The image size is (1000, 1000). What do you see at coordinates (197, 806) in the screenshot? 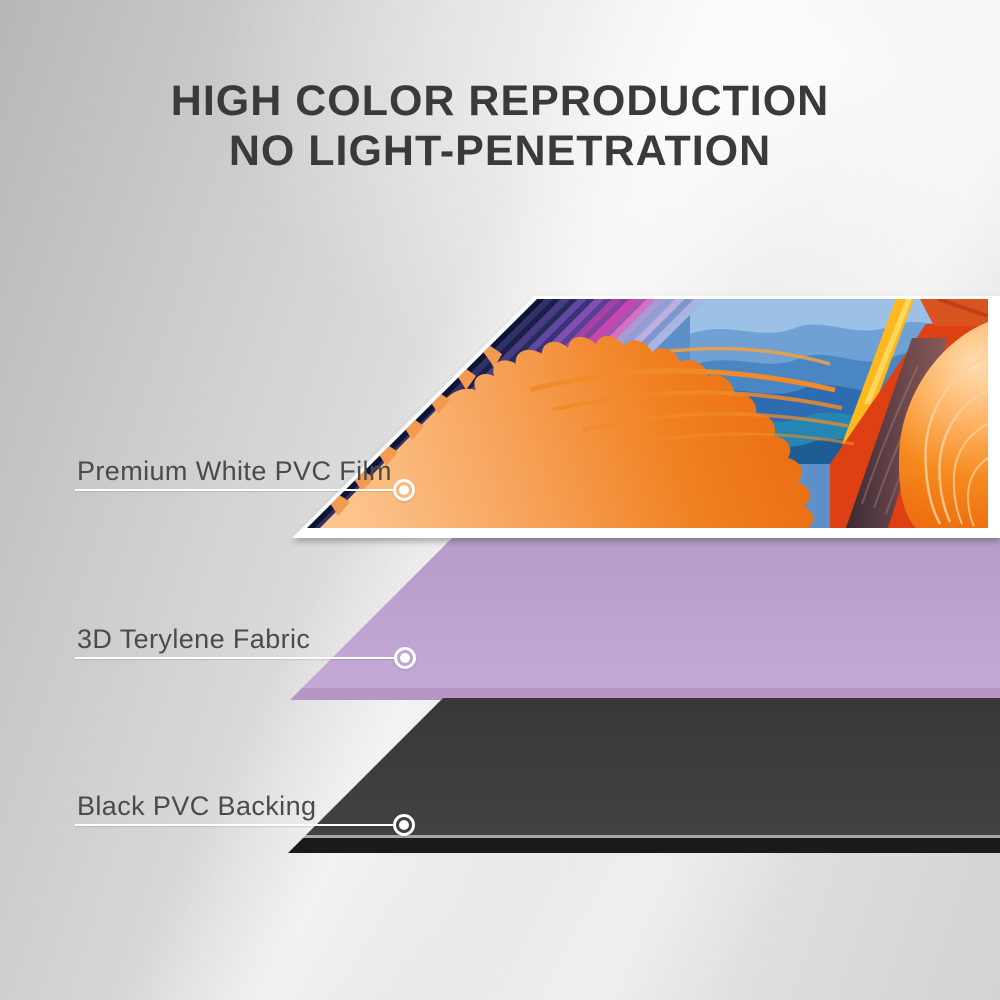
I see `backing-label: Black PVC Backing` at bounding box center [197, 806].